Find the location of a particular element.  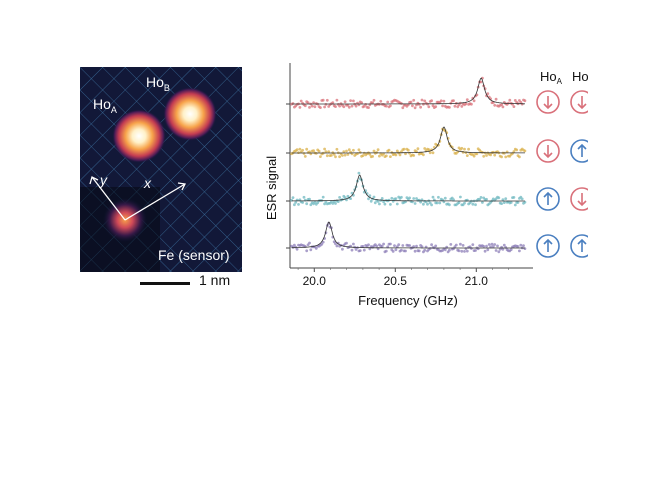

fit-line is located at coordinates (408, 91).